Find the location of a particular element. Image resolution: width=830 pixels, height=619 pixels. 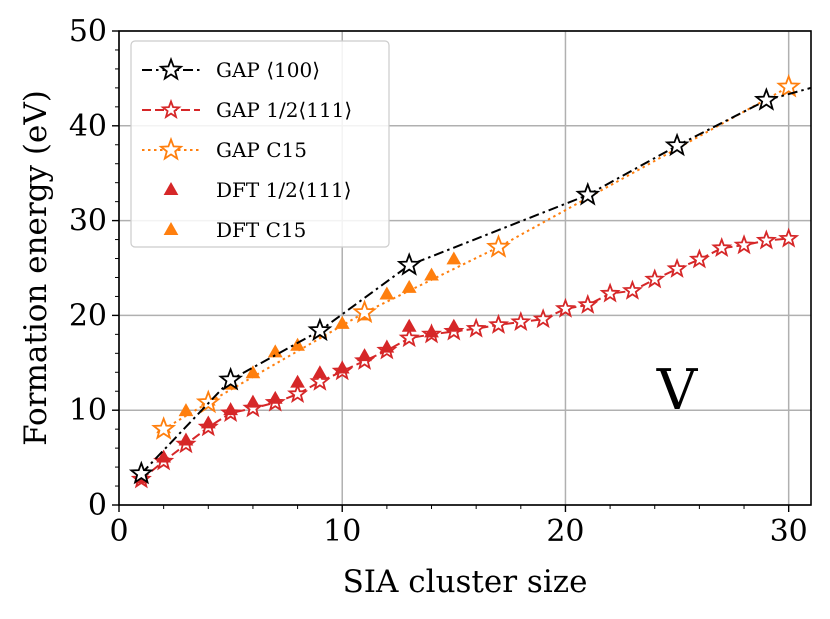

x-tick-label: 30 is located at coordinates (789, 531).